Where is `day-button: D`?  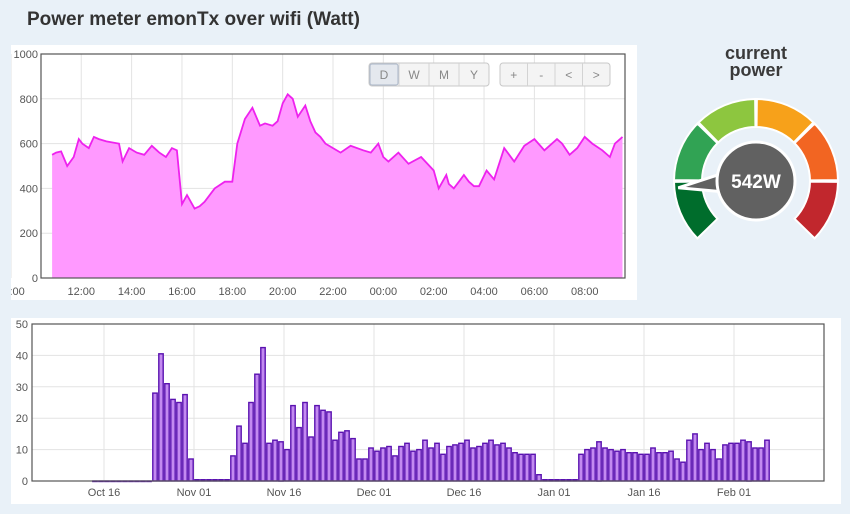 day-button: D is located at coordinates (384, 75).